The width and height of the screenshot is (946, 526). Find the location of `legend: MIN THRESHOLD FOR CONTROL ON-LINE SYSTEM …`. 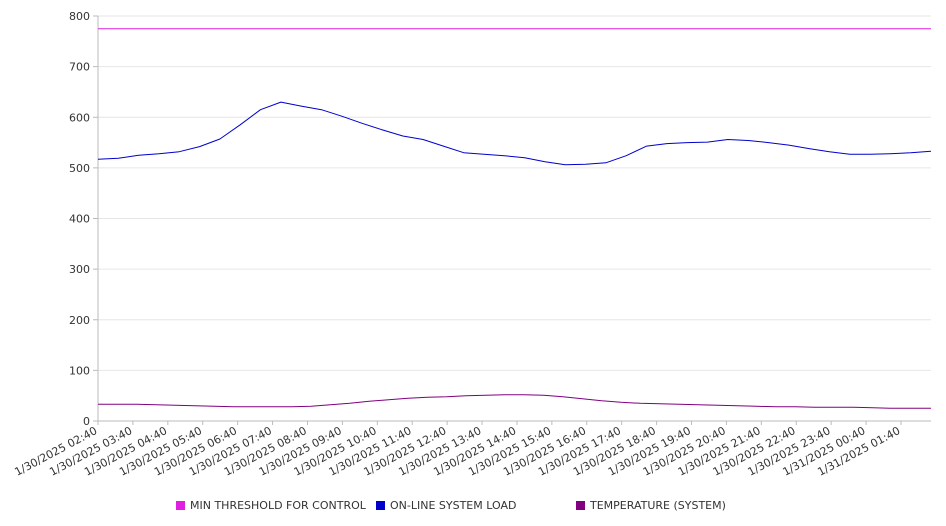

legend: MIN THRESHOLD FOR CONTROL ON-LINE SYSTEM … is located at coordinates (451, 505).